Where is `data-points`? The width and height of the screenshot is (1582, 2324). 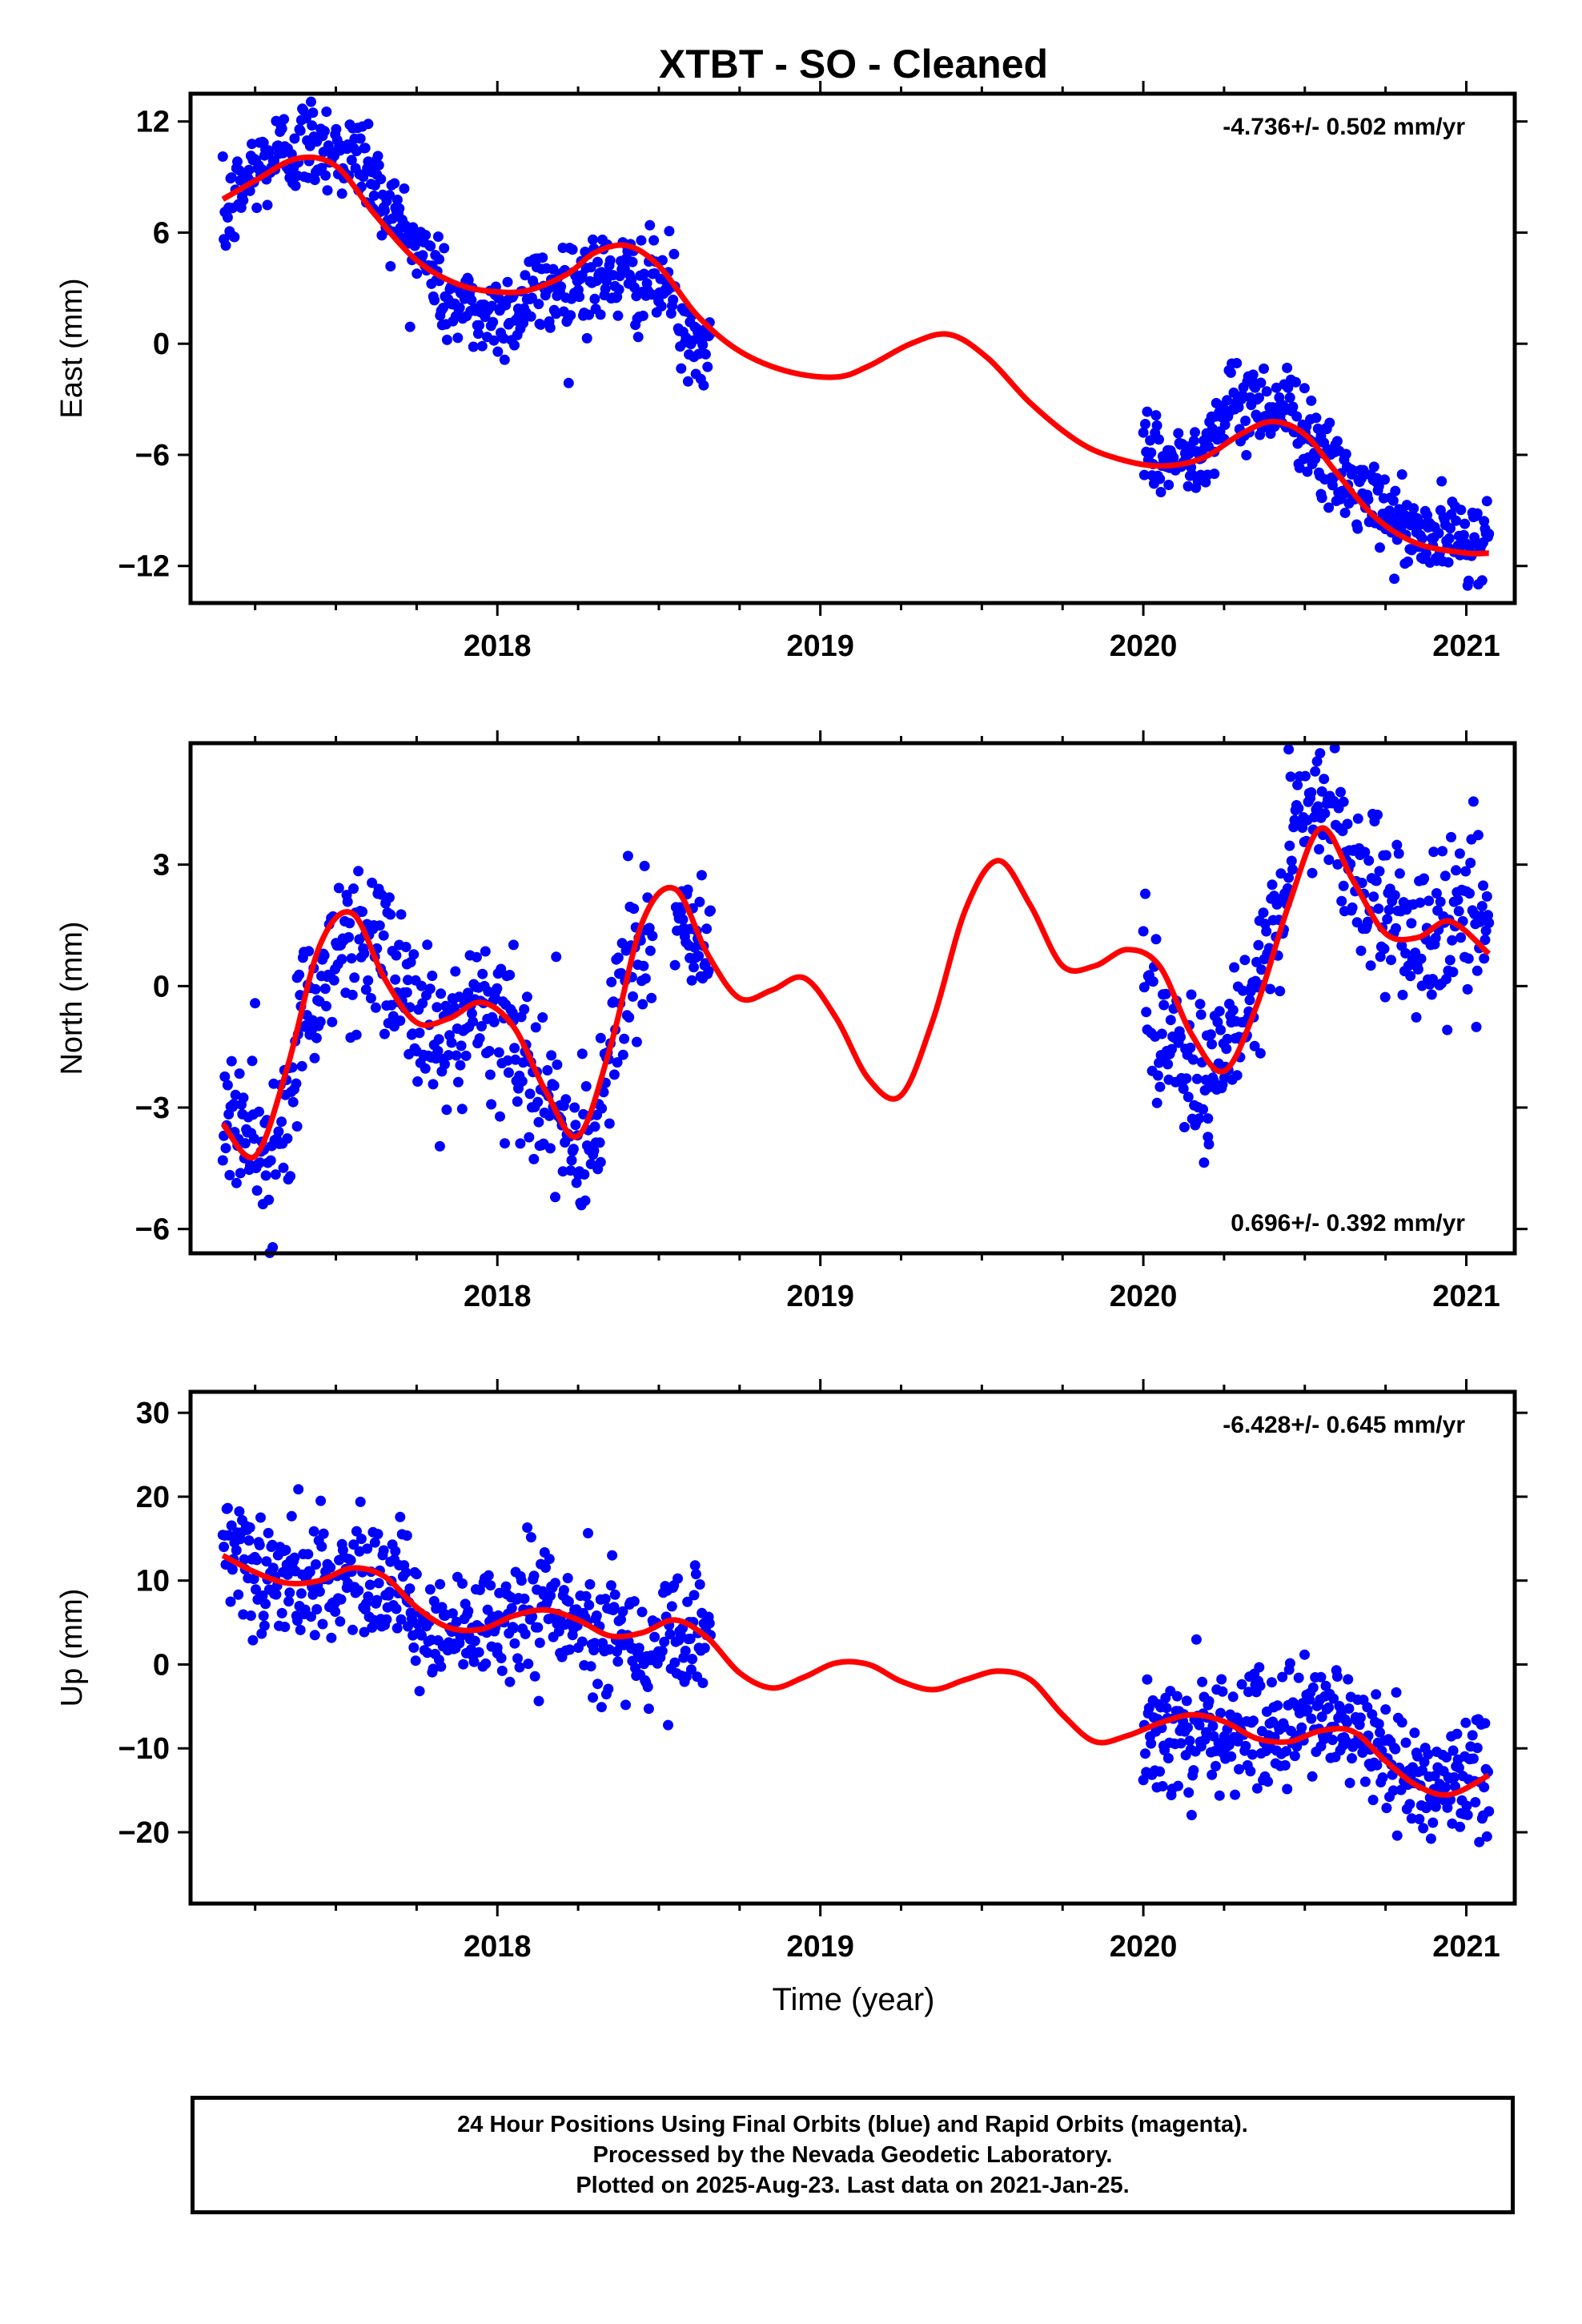 data-points is located at coordinates (856, 1666).